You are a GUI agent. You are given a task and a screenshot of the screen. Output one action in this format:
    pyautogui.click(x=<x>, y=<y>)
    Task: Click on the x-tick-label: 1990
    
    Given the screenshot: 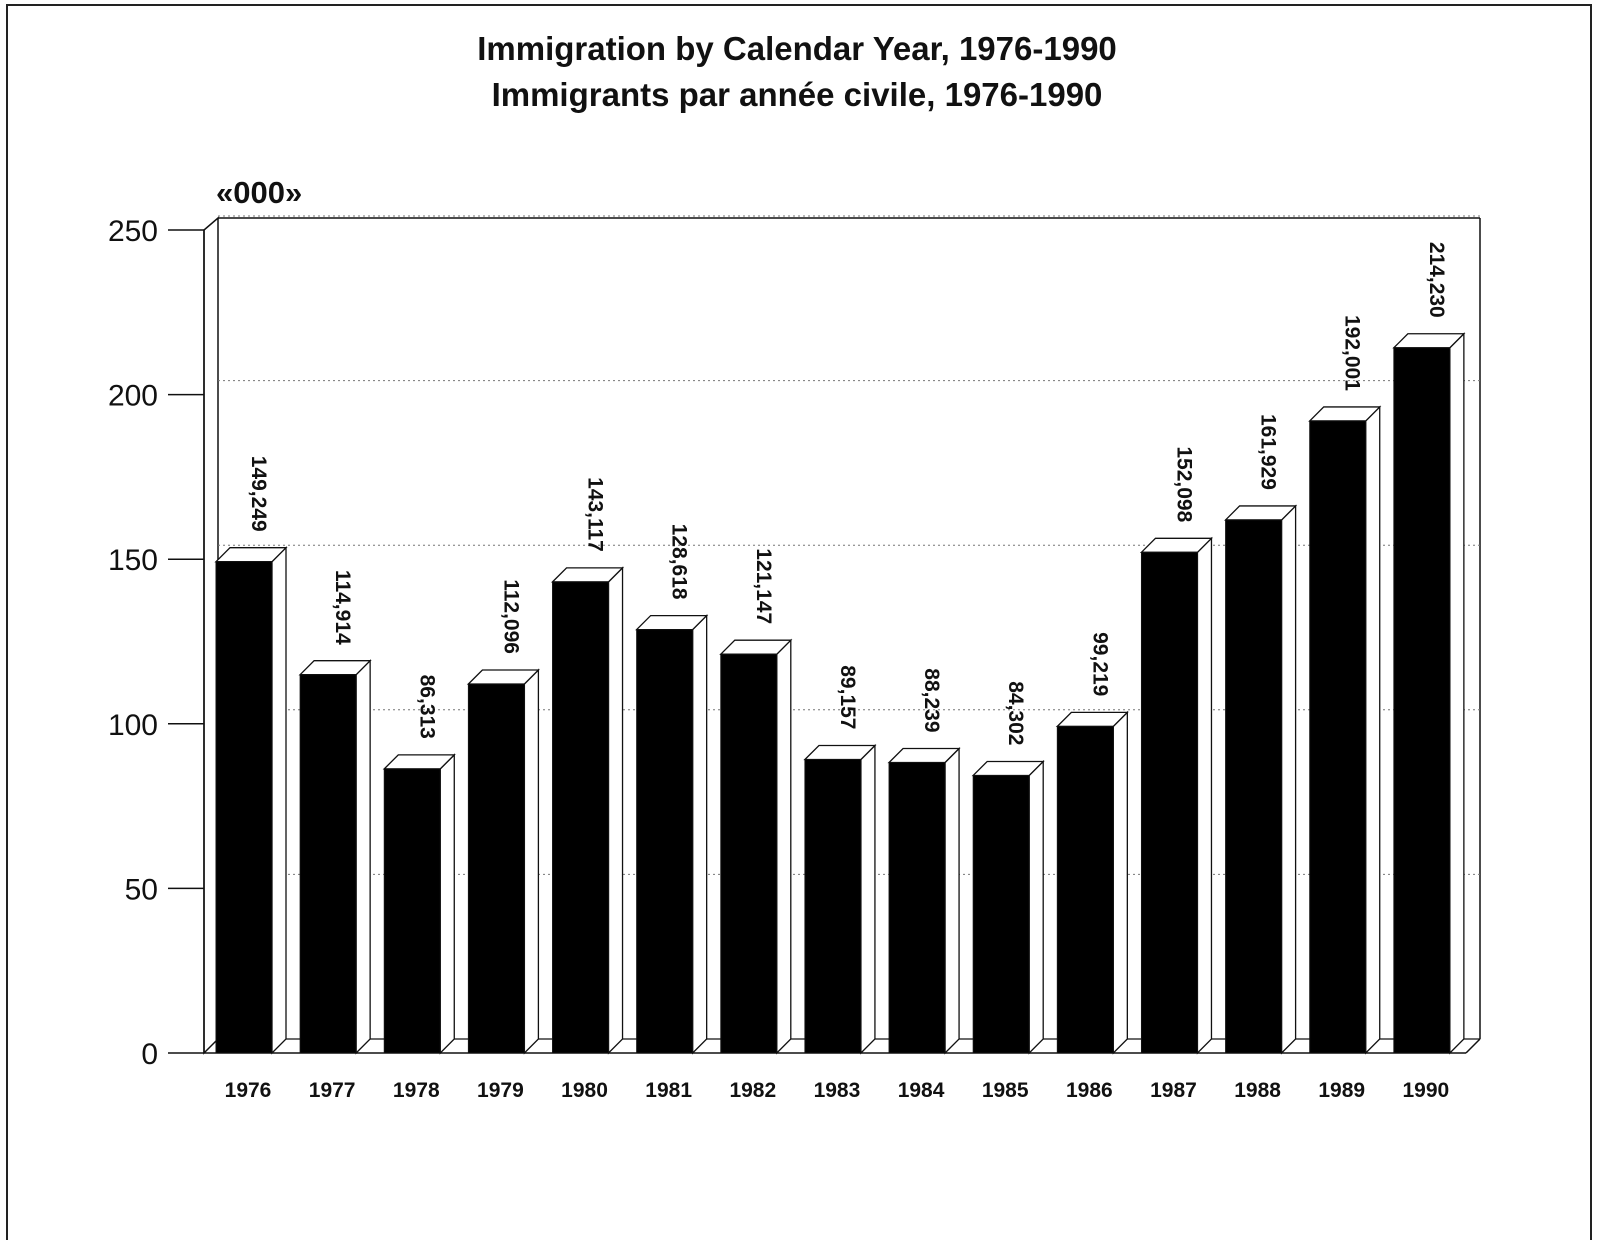 What is the action you would take?
    pyautogui.click(x=1426, y=1090)
    